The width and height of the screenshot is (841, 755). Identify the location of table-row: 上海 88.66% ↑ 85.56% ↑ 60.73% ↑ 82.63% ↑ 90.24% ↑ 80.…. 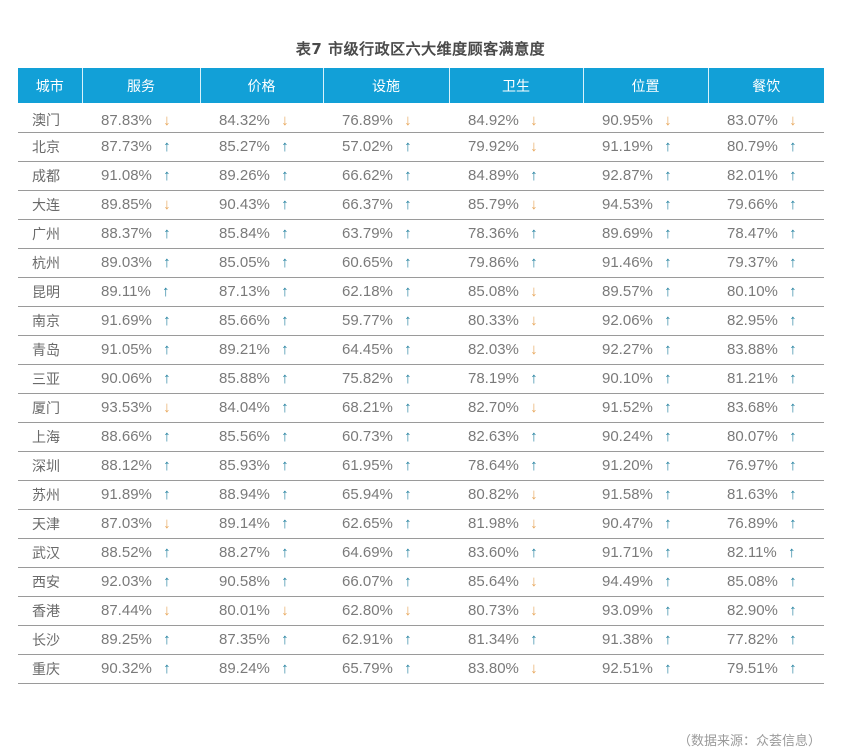
(421, 436).